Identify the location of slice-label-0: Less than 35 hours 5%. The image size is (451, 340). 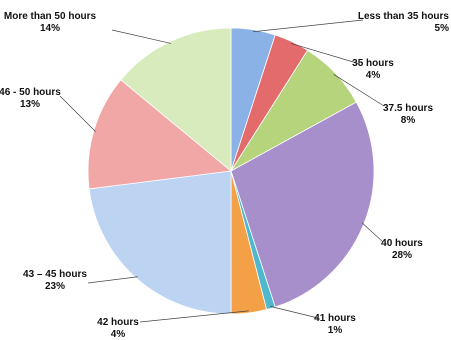
(404, 22).